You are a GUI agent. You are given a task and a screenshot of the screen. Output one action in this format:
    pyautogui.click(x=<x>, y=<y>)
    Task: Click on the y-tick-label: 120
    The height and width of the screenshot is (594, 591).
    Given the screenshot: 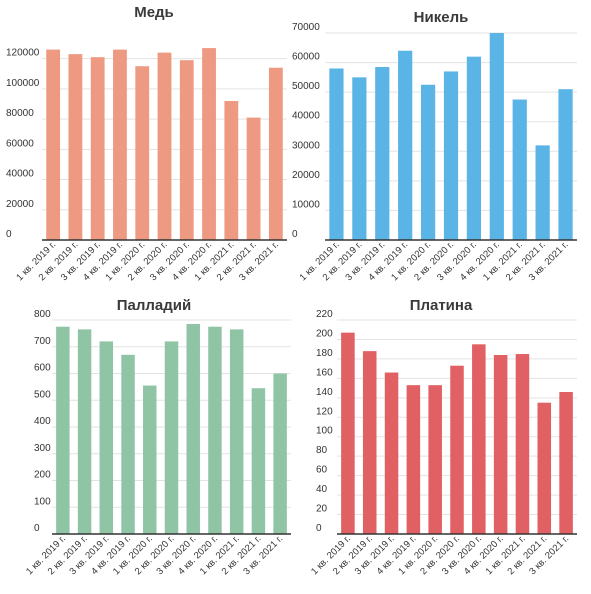 What is the action you would take?
    pyautogui.click(x=324, y=411)
    